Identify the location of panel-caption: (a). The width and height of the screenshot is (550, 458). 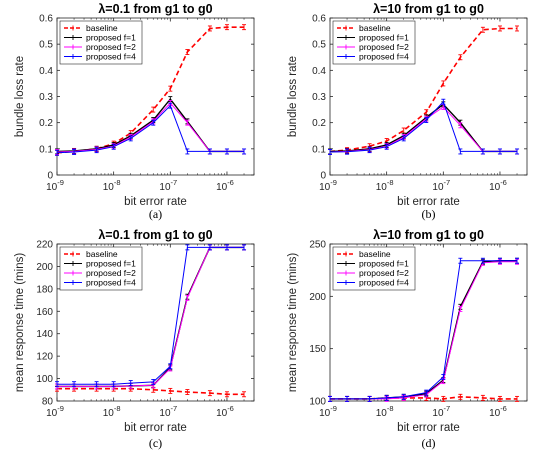
(155, 214).